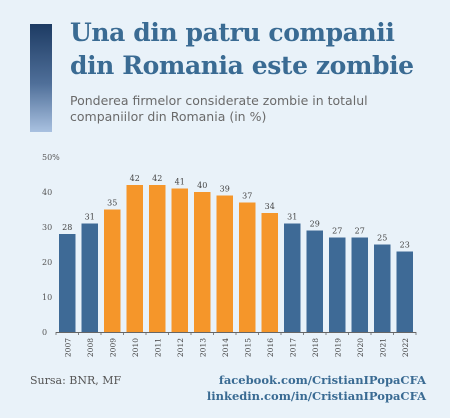  I want to click on data-label-2009: 35, so click(112, 203).